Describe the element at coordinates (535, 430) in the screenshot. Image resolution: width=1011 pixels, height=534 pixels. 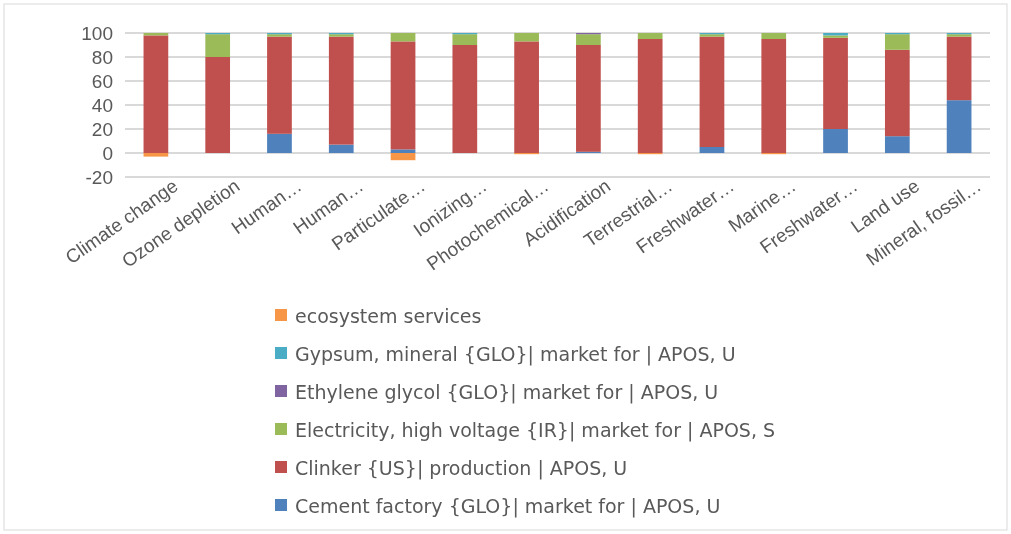
I see `legend-label: Electricity, high voltage {IR}| market for | APOS, S` at that location.